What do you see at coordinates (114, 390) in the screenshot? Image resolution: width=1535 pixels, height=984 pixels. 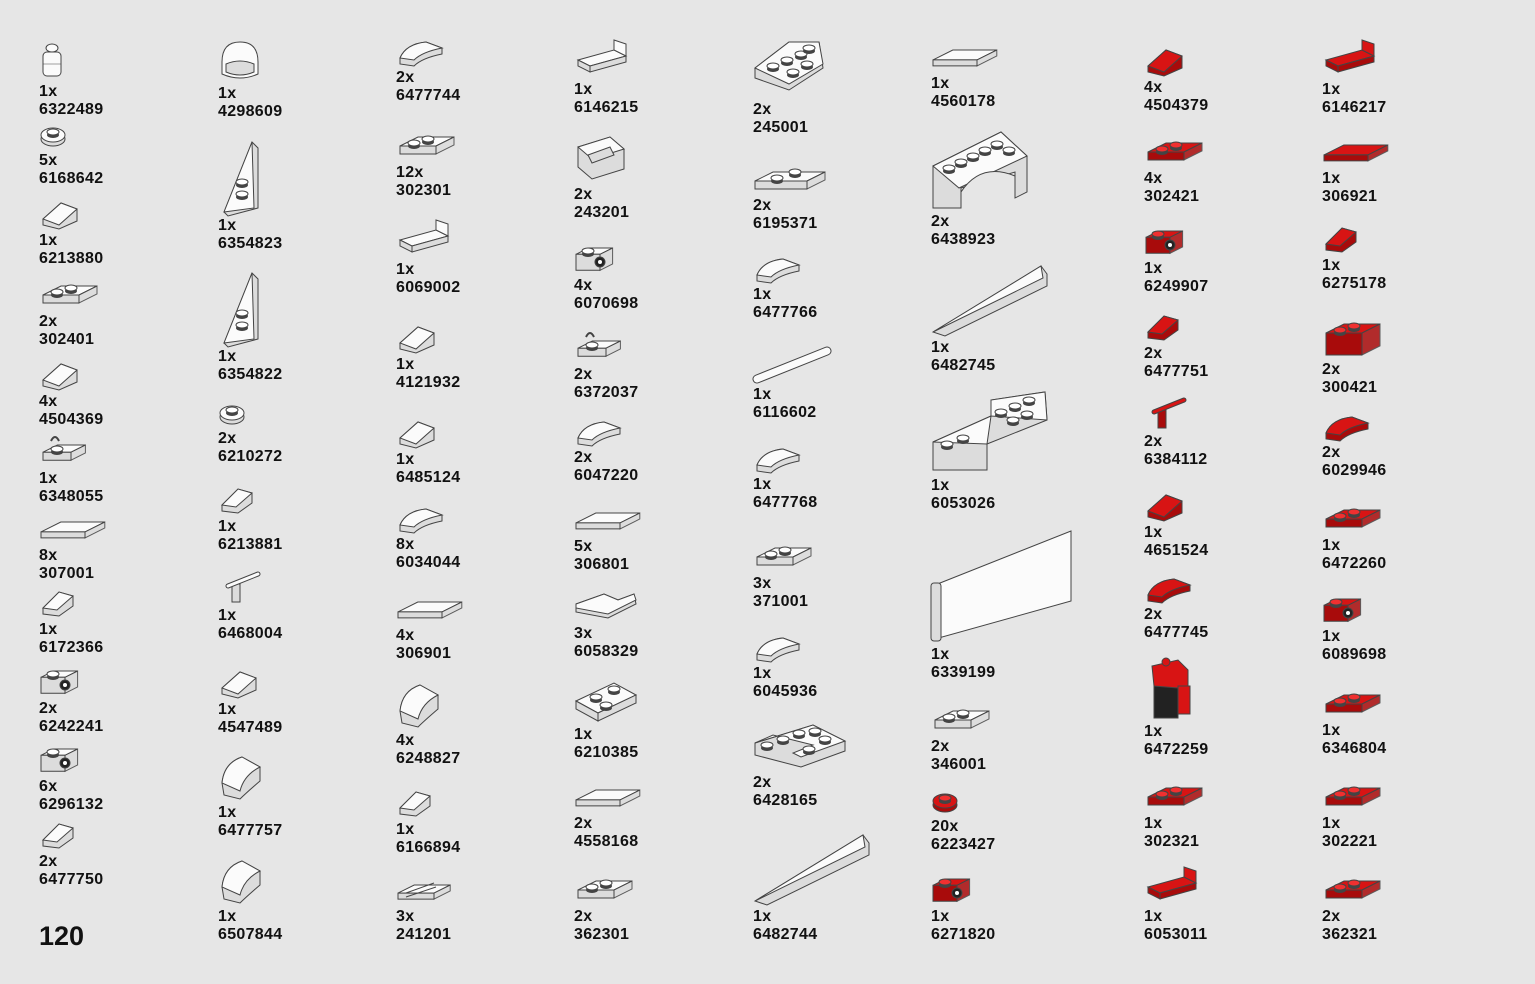 I see `part-entry: 4x 4504369` at bounding box center [114, 390].